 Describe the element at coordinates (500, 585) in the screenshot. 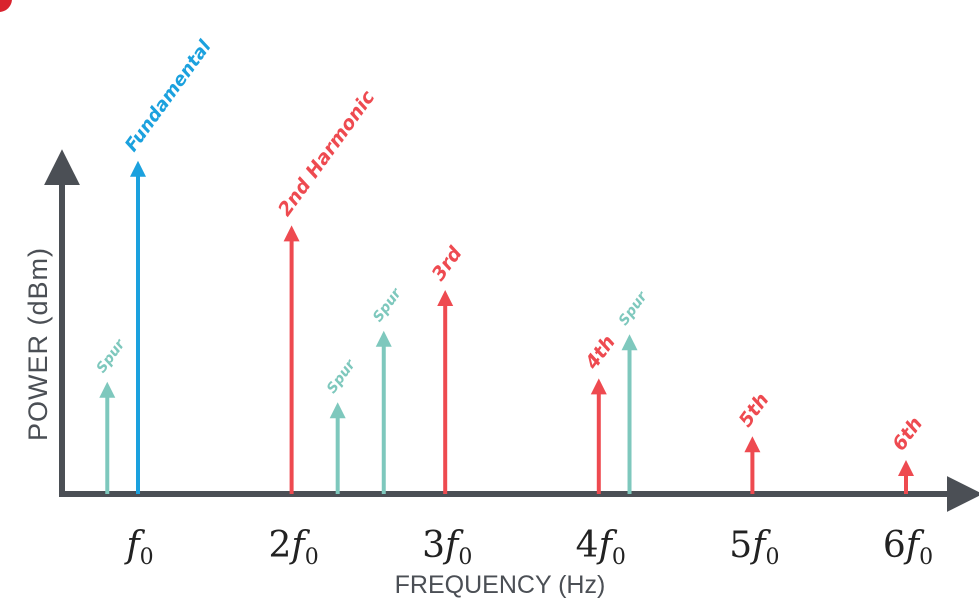

I see `x-axis-label: FREQUENCY (Hz)` at that location.